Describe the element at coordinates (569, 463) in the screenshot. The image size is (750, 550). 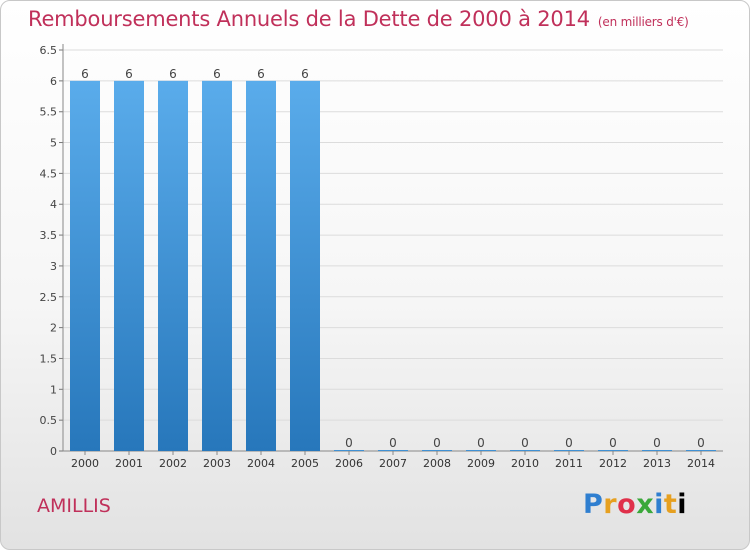
I see `x-tick-label: 2011` at that location.